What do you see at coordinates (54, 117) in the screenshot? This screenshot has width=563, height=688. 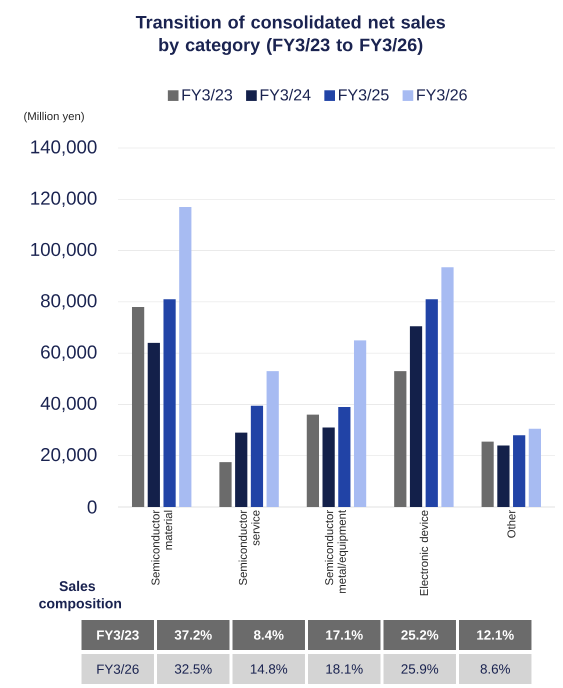 I see `y-axis-title: (Million yen)` at bounding box center [54, 117].